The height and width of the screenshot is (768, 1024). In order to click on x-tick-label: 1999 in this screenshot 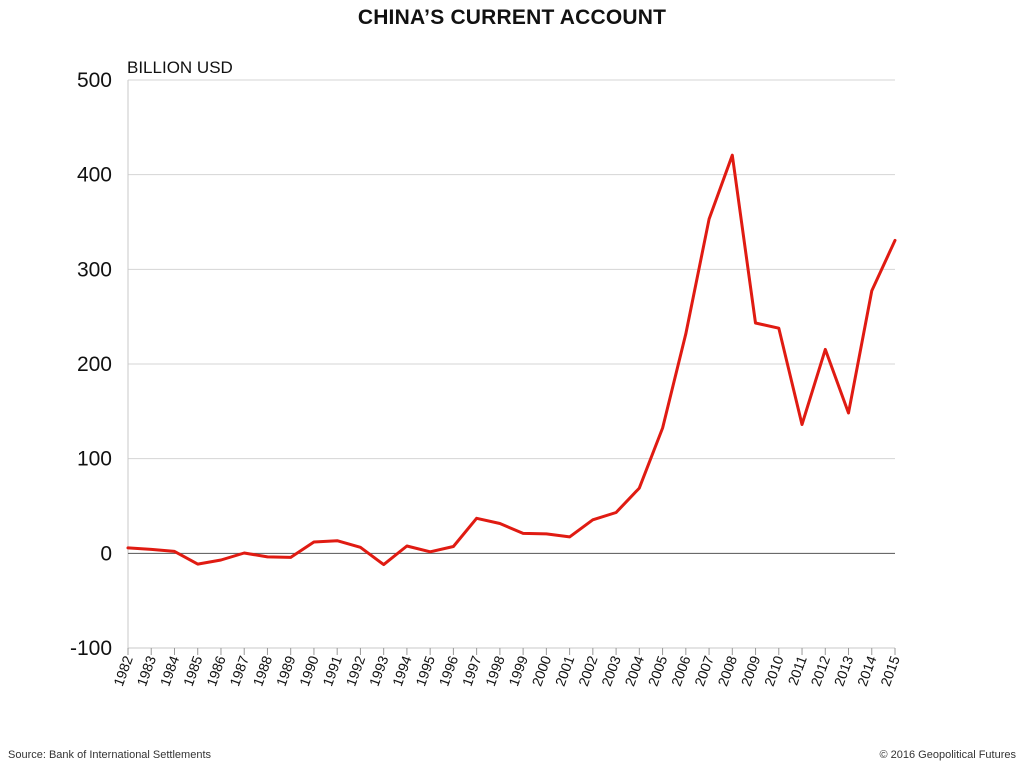, I will do `click(518, 670)`.